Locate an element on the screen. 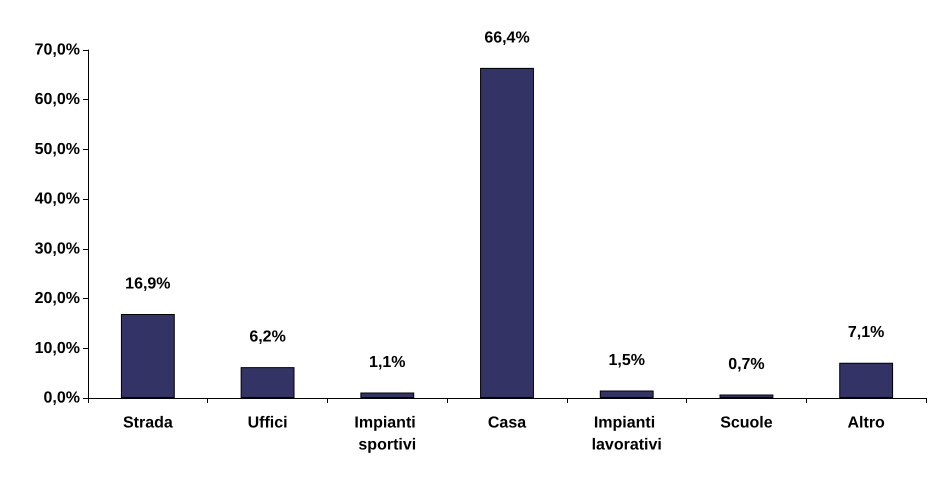 The height and width of the screenshot is (482, 944). y-tick-label: 20,0% is located at coordinates (57, 299).